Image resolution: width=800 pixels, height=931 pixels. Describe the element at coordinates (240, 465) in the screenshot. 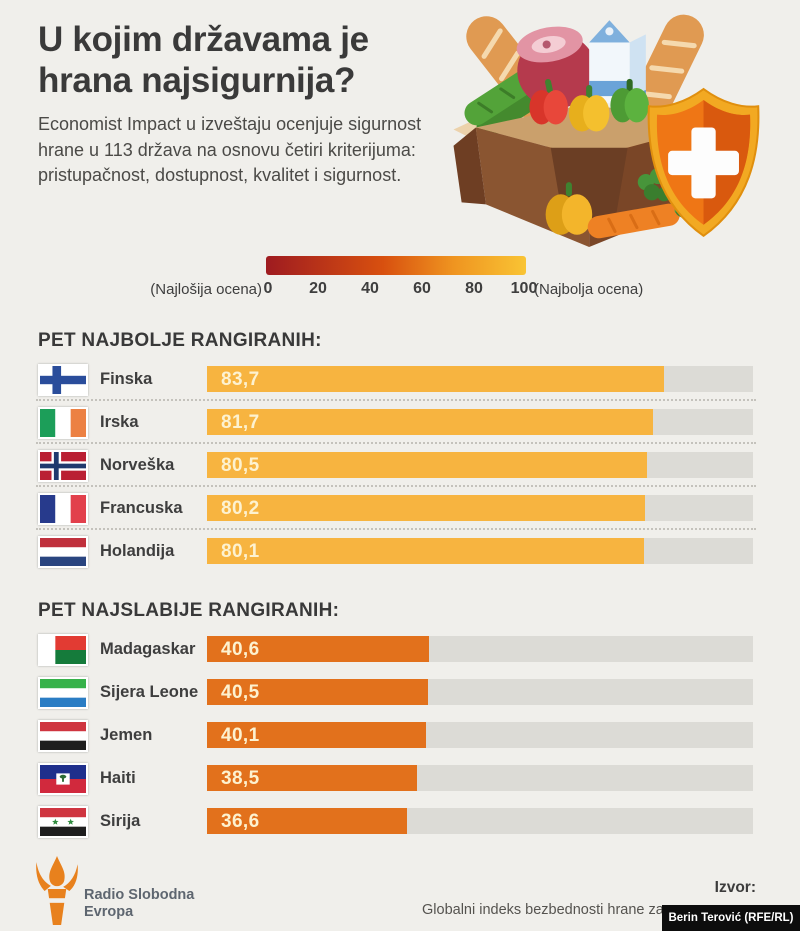

I see `bar-value: 80,5` at that location.